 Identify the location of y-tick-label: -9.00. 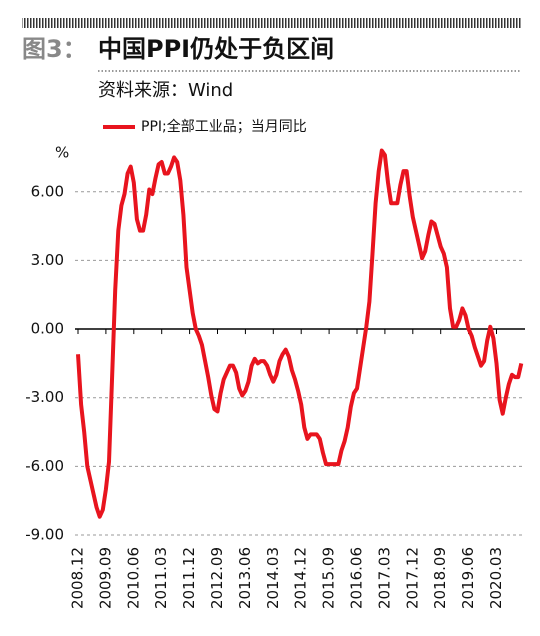
(44, 535).